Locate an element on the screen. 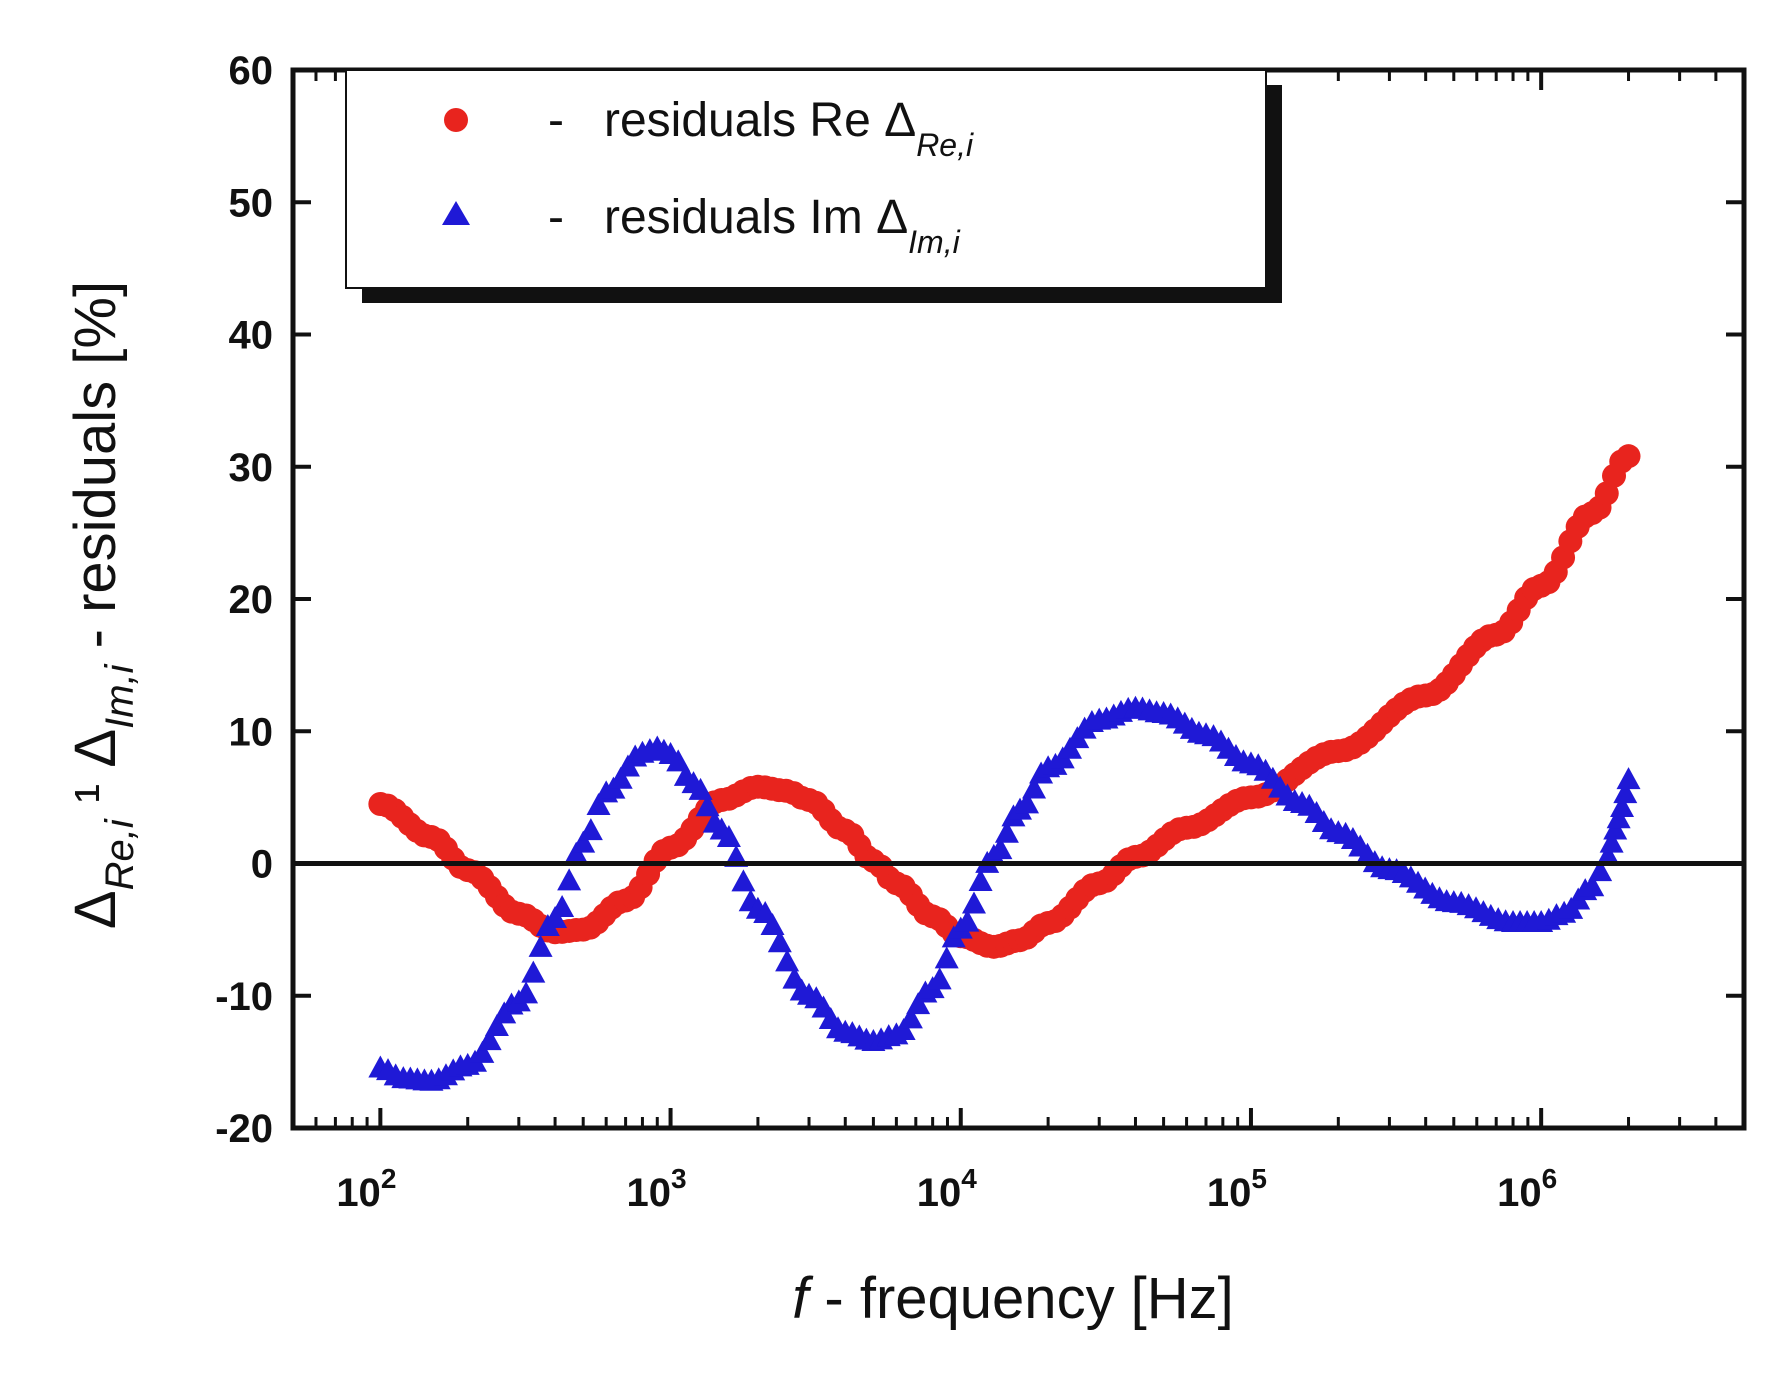  x-tick-label: 10² is located at coordinates (366, 1189).